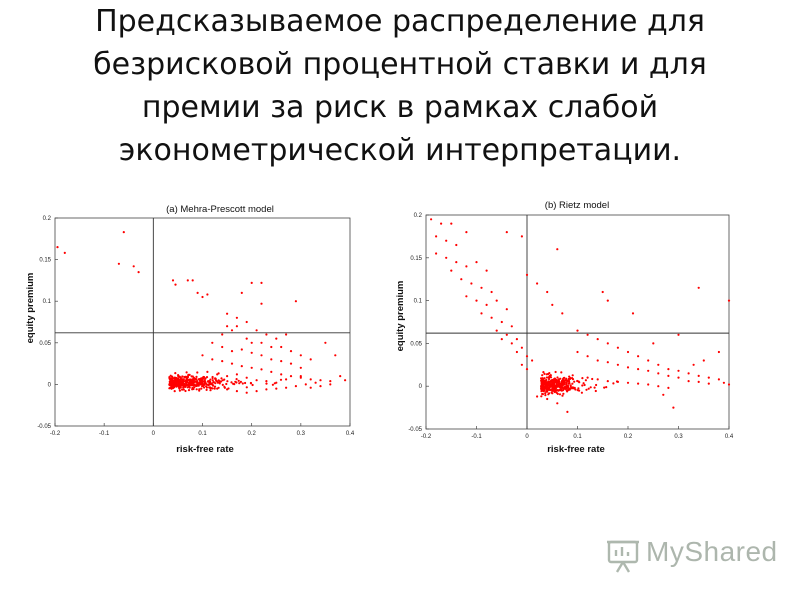 This screenshot has width=800, height=600. I want to click on x-axis-label: risk-free rate, so click(205, 449).